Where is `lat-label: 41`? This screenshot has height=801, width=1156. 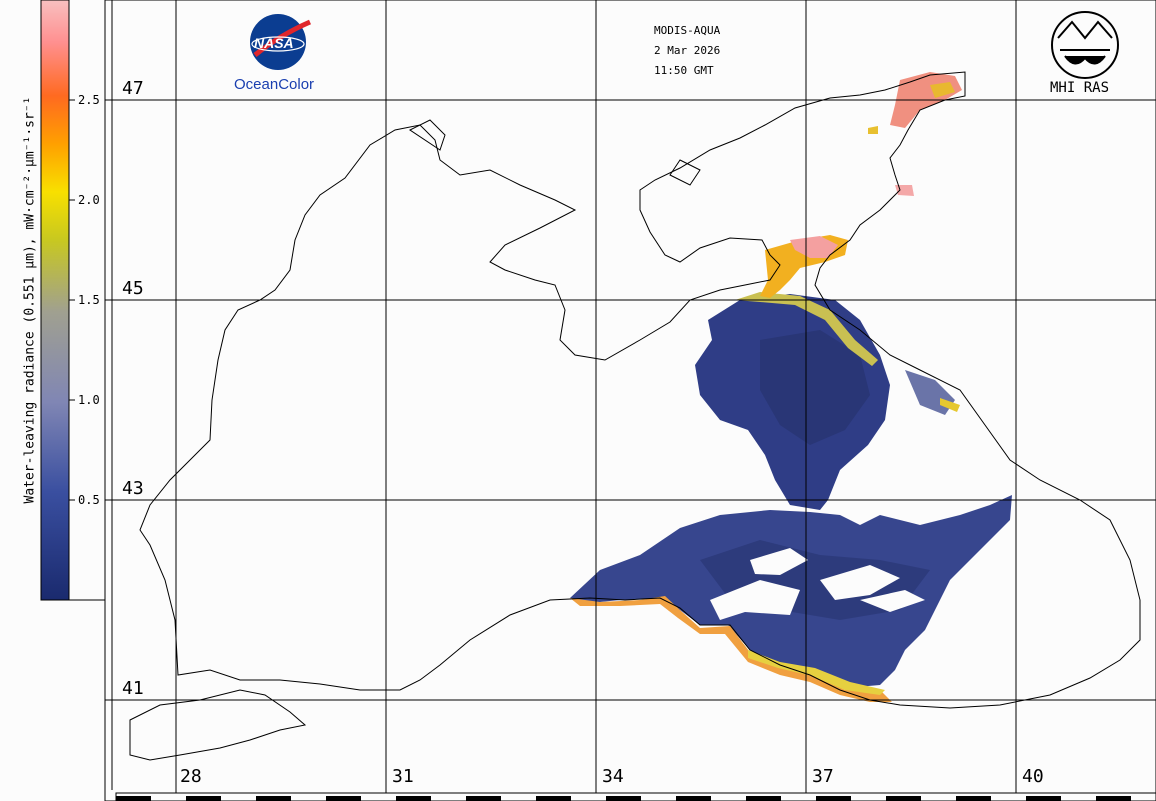
lat-label: 41 is located at coordinates (133, 688).